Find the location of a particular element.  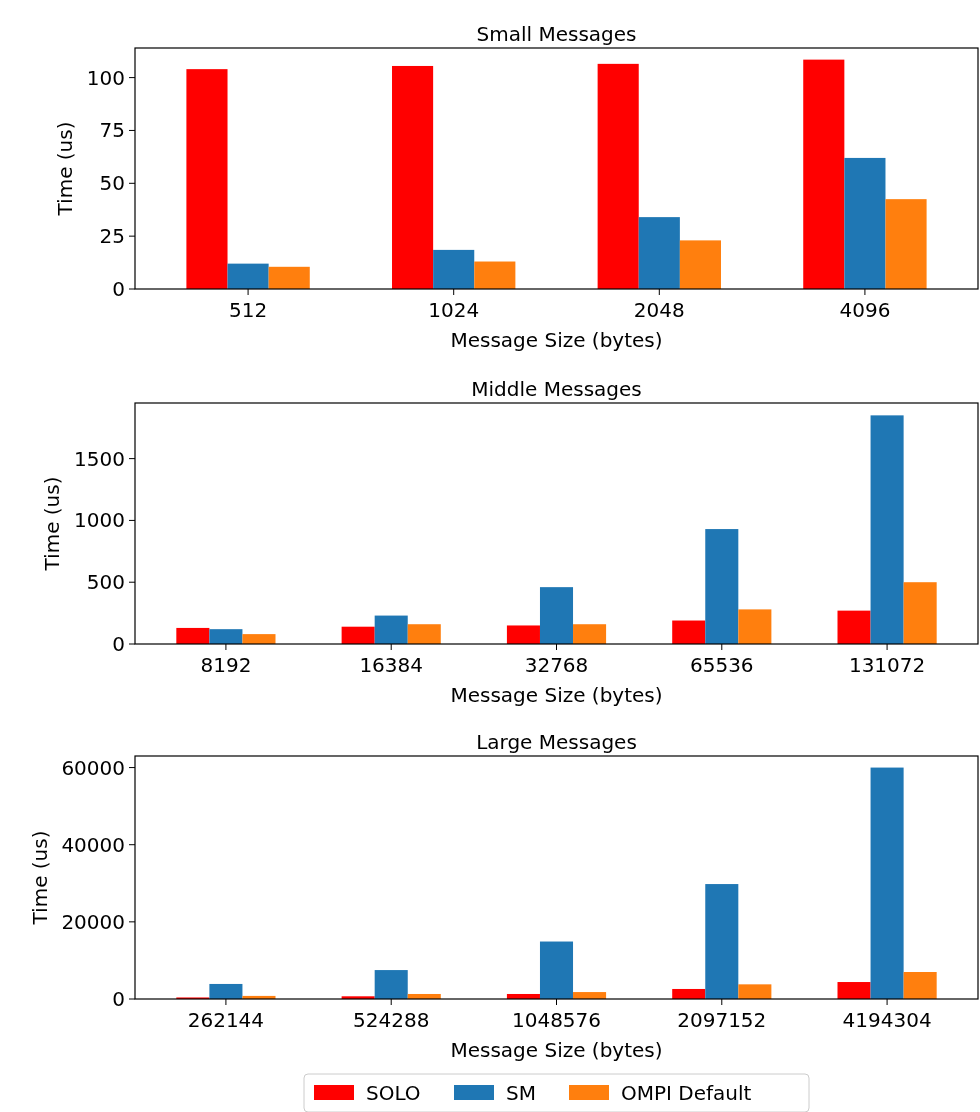

y-tick-label: 1000 is located at coordinates (99, 520).